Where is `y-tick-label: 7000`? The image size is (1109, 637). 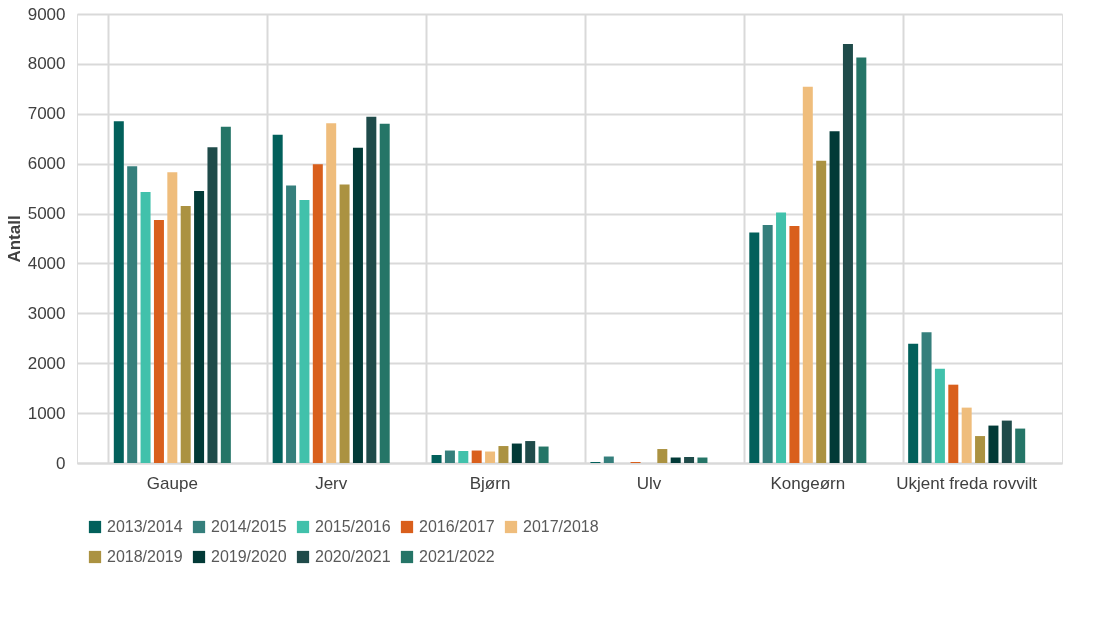
y-tick-label: 7000 is located at coordinates (46, 114).